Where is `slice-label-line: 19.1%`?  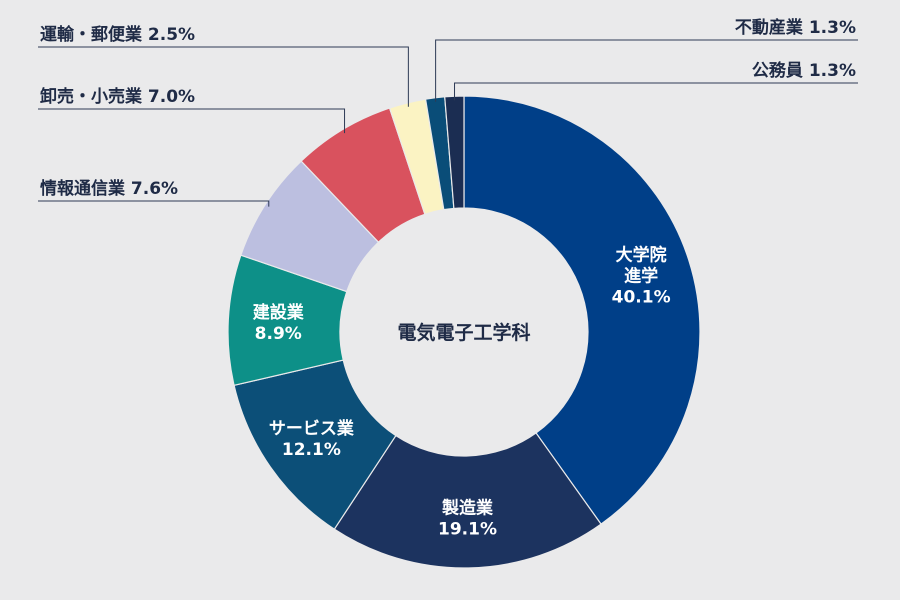 slice-label-line: 19.1% is located at coordinates (467, 529).